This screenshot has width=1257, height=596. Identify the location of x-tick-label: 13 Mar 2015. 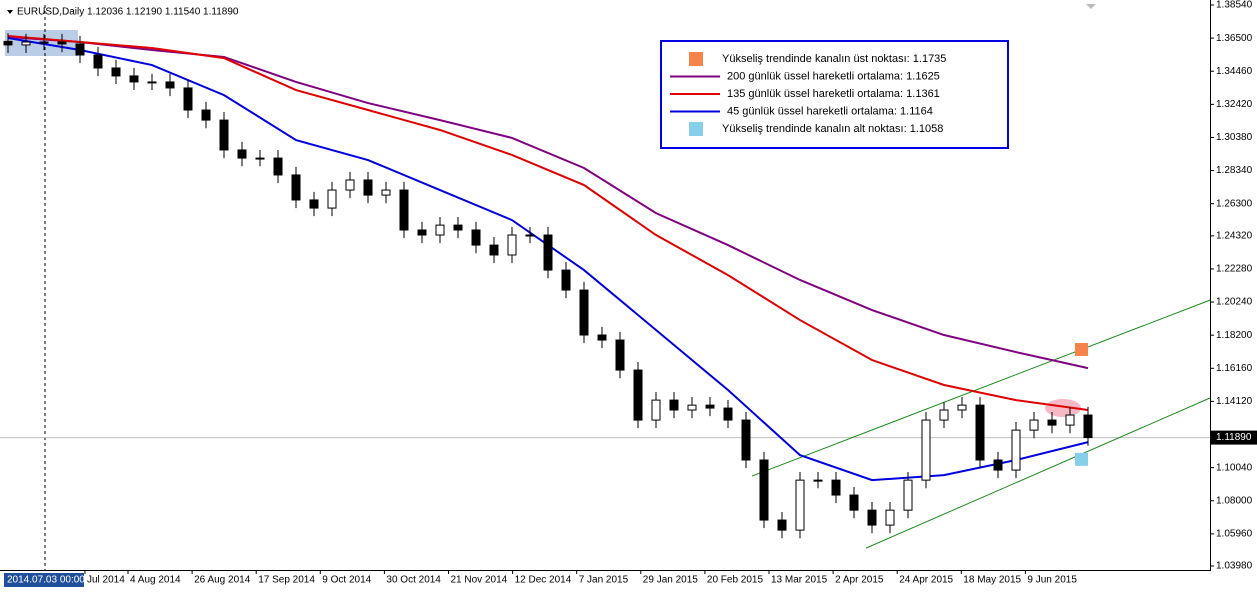
(799, 580).